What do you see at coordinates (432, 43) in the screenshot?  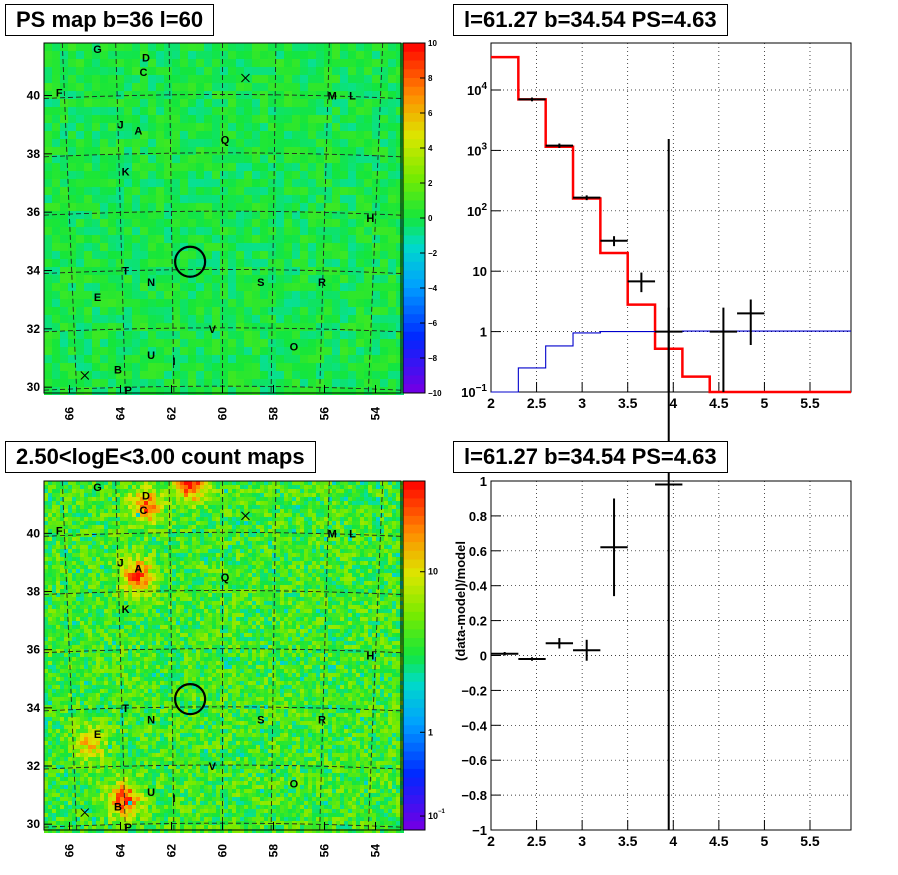 I see `ps-map-colorbar-label: 10` at bounding box center [432, 43].